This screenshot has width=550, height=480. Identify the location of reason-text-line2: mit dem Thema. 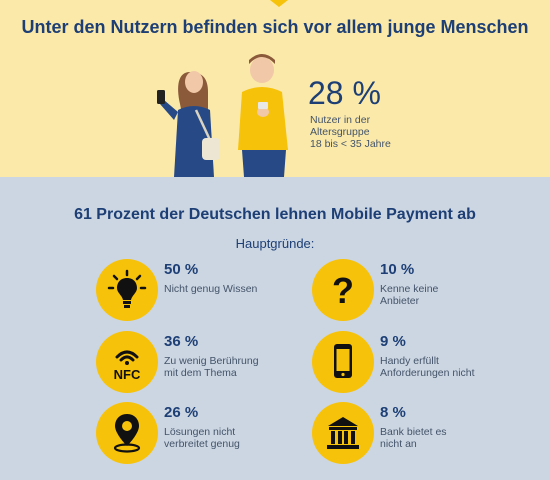
(200, 373).